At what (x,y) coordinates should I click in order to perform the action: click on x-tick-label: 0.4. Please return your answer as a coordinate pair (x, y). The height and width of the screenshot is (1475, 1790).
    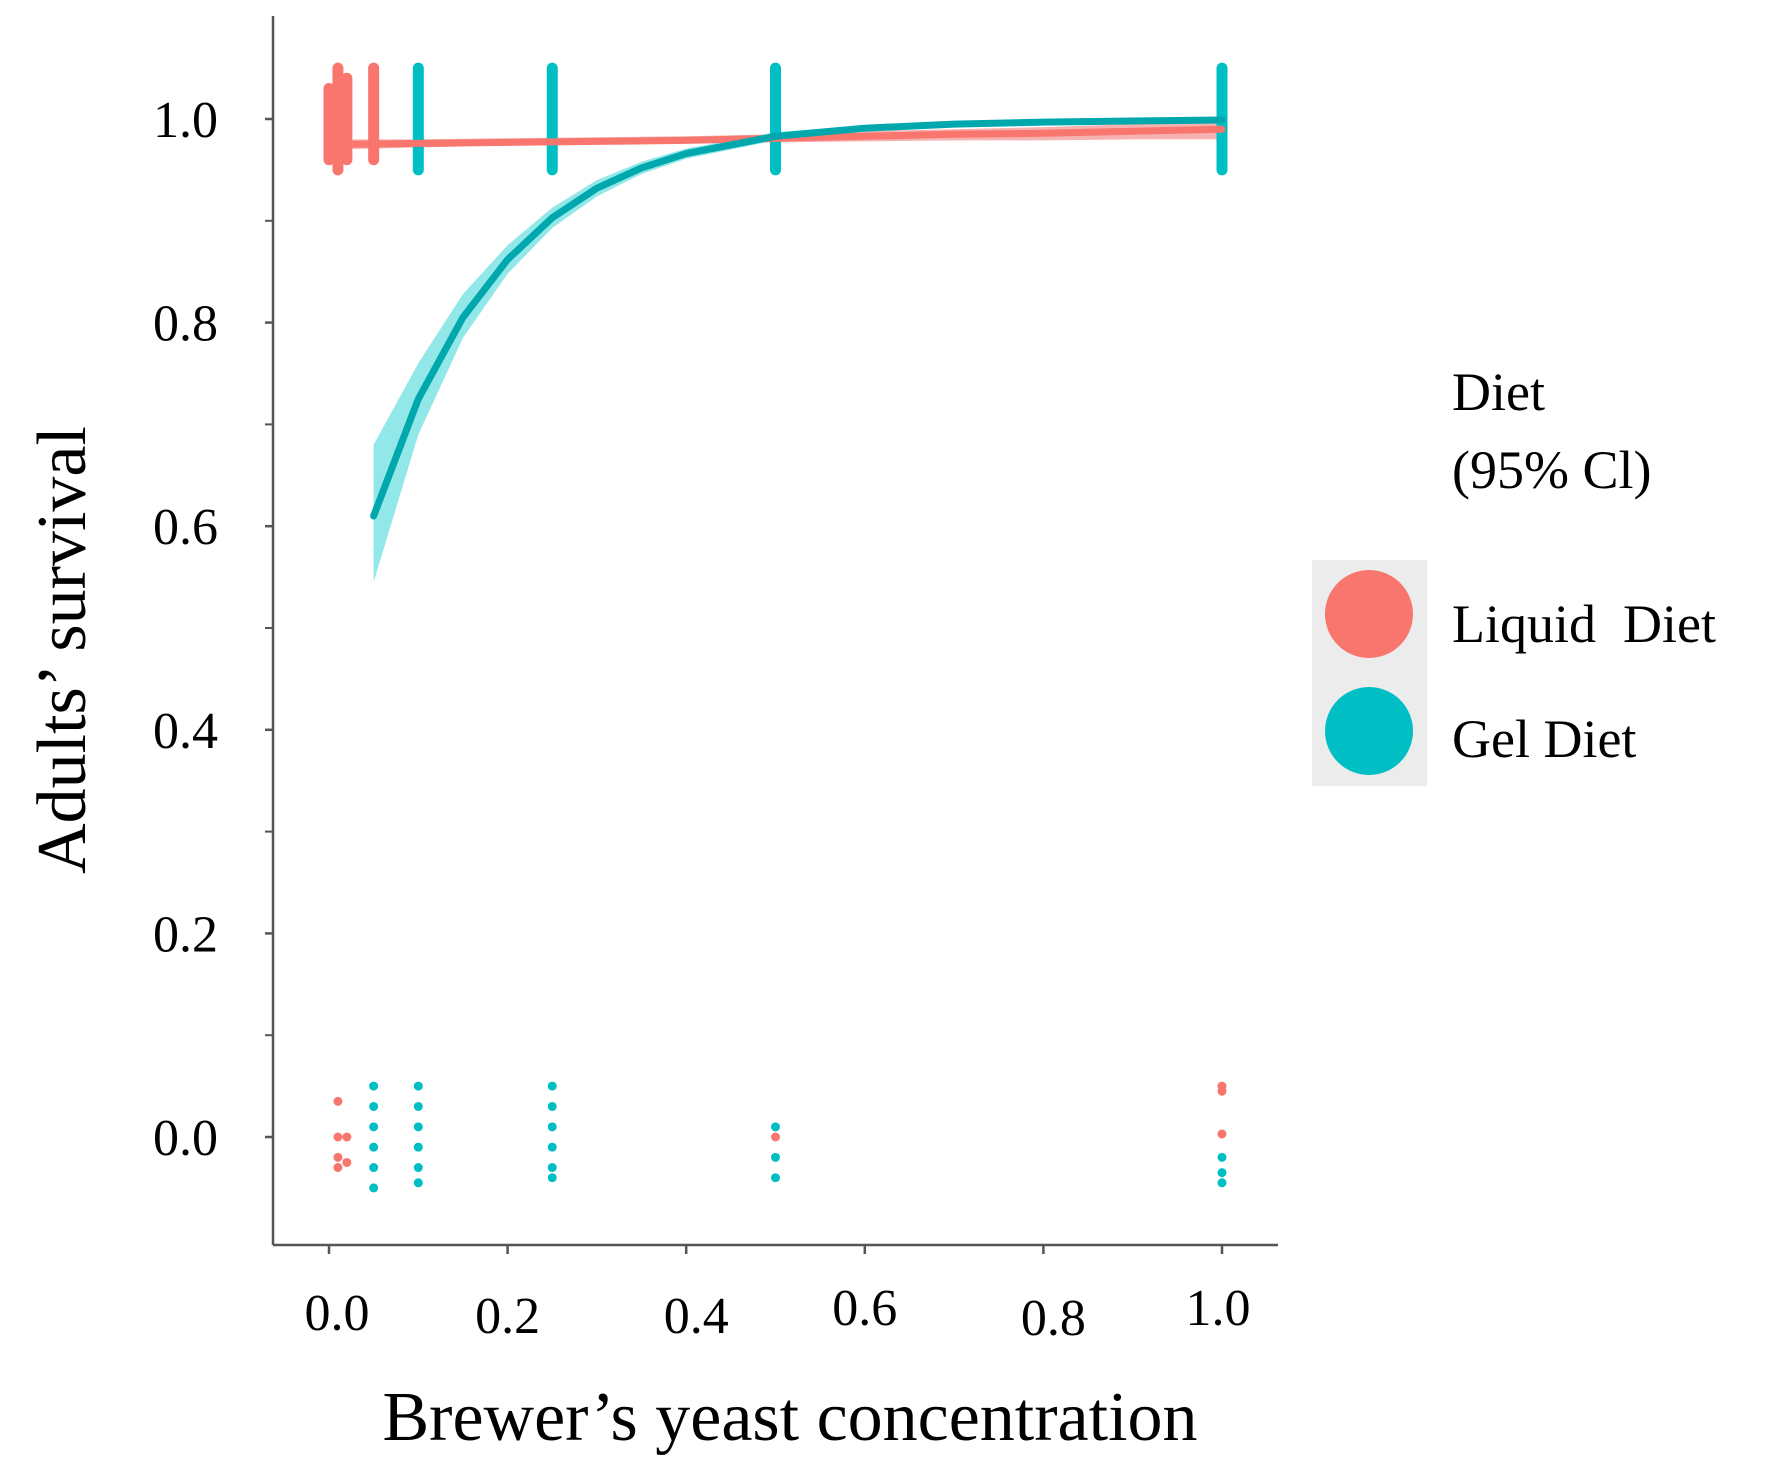
    Looking at the image, I should click on (696, 1316).